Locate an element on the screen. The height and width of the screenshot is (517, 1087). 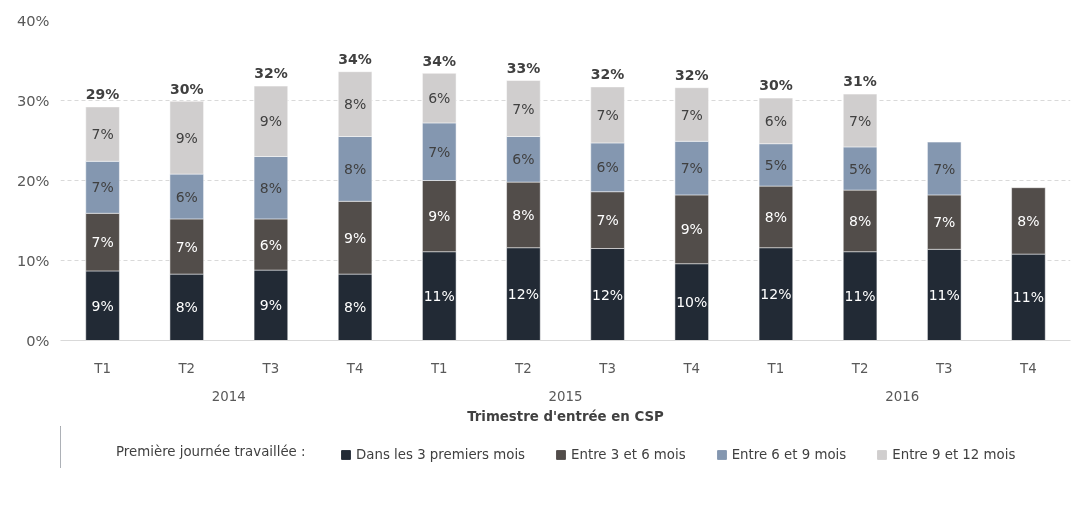
y-tick-label: 20% is located at coordinates (33, 180).